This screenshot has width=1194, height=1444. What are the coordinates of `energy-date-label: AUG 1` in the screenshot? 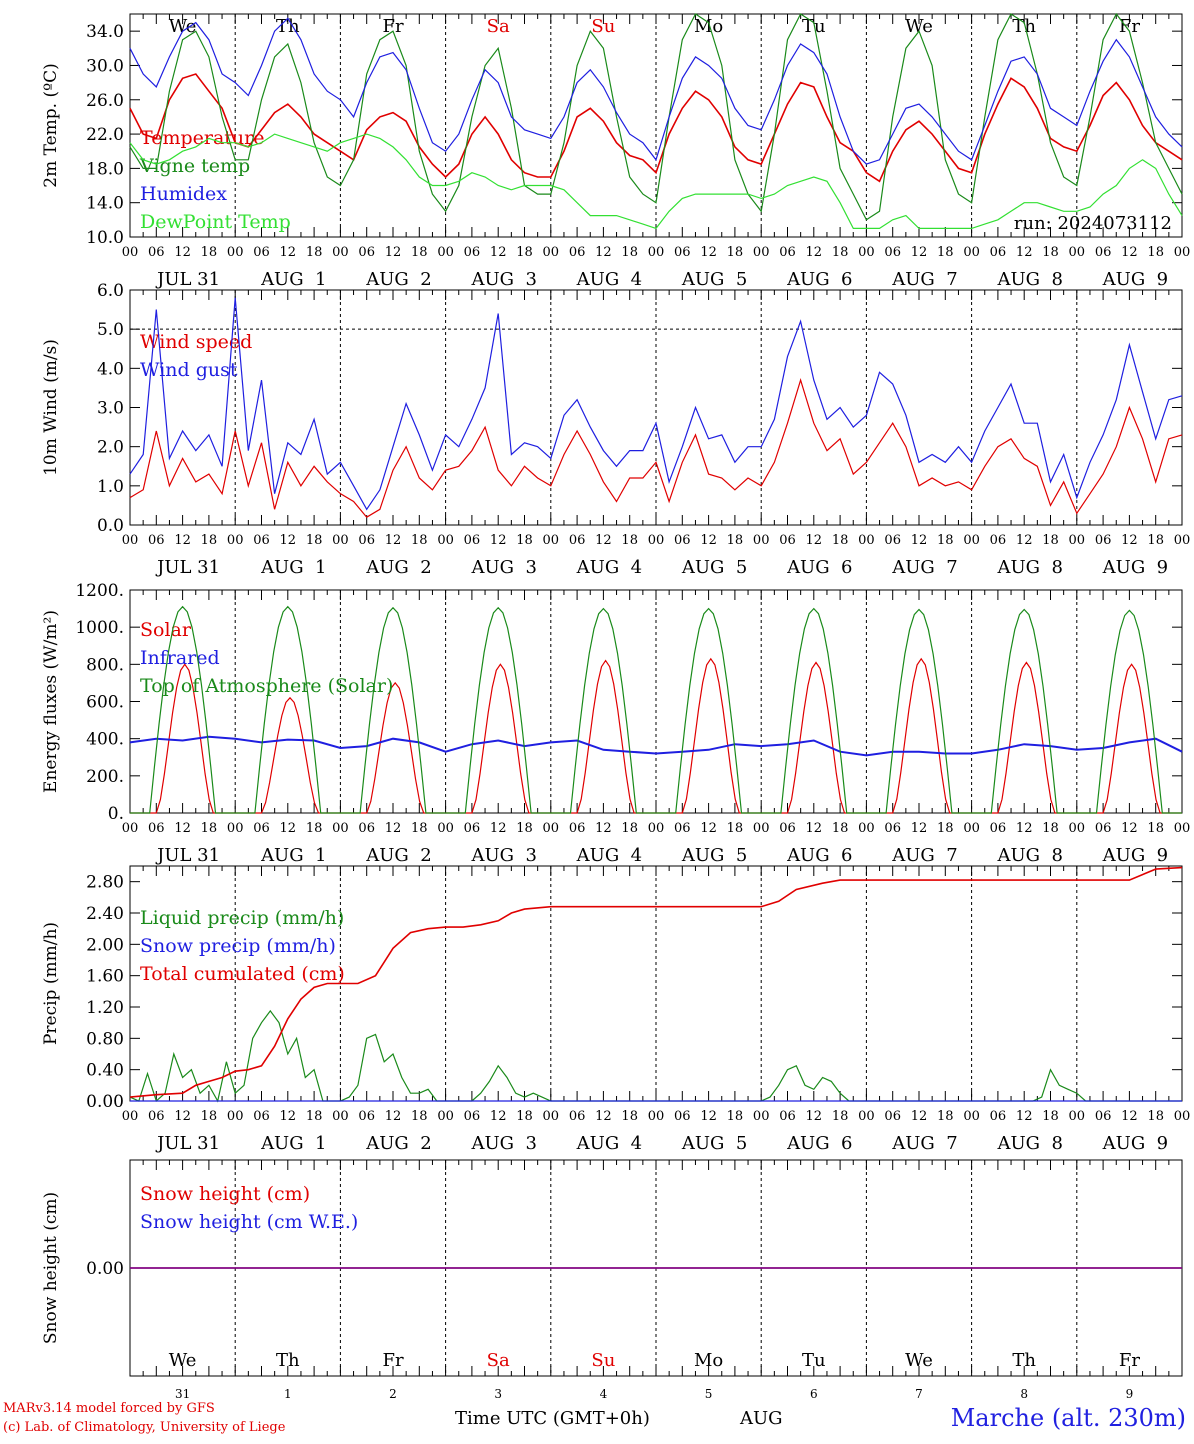 It's located at (293, 855).